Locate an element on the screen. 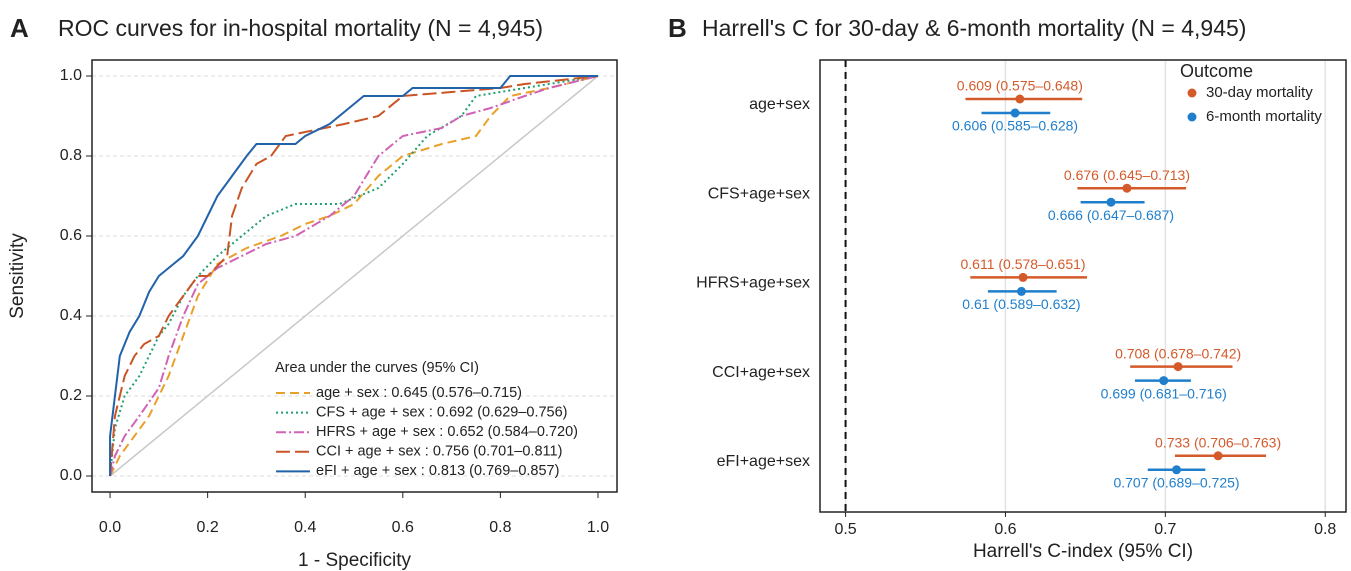 This screenshot has height=571, width=1351. legend-title: Area under the curves (95% CI) is located at coordinates (377, 368).